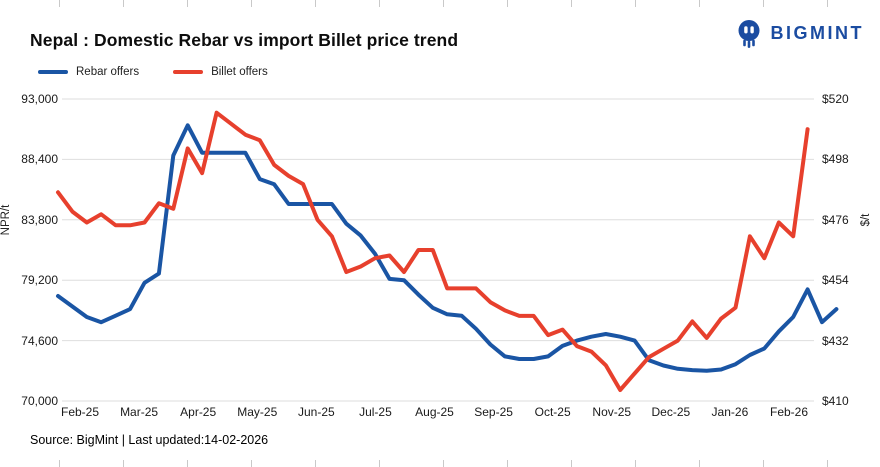 Image resolution: width=880 pixels, height=467 pixels. Describe the element at coordinates (139, 412) in the screenshot. I see `x-axis-tick-label: Mar-25` at that location.